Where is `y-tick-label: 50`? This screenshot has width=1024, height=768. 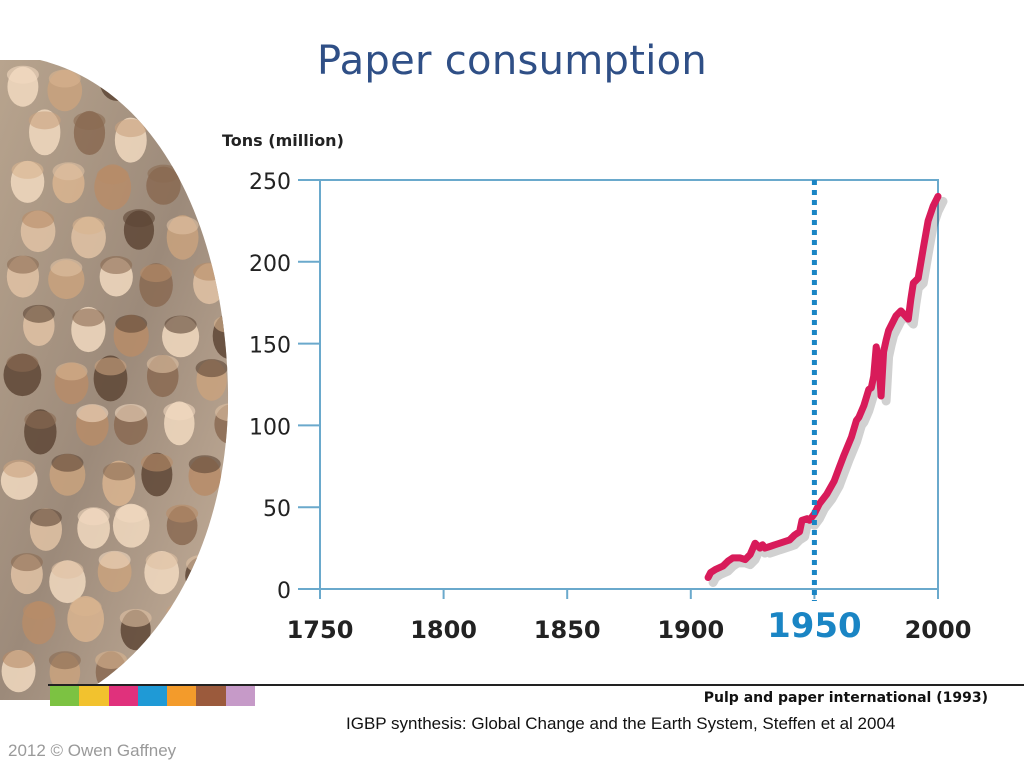
y-tick-label: 50 is located at coordinates (277, 509).